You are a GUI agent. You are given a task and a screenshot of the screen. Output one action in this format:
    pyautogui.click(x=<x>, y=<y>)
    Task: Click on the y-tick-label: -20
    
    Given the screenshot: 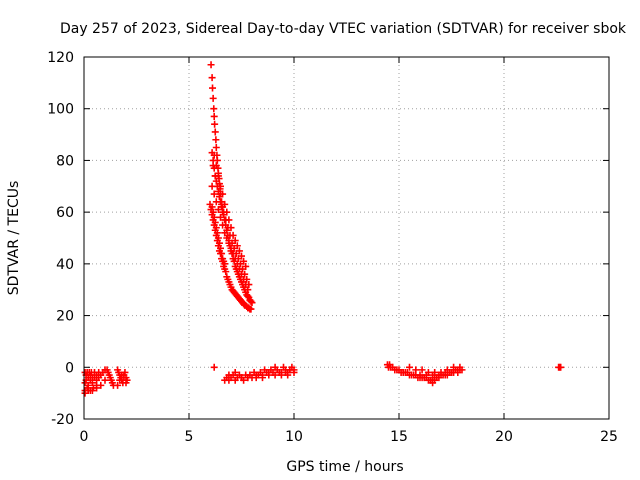 What is the action you would take?
    pyautogui.click(x=62, y=420)
    